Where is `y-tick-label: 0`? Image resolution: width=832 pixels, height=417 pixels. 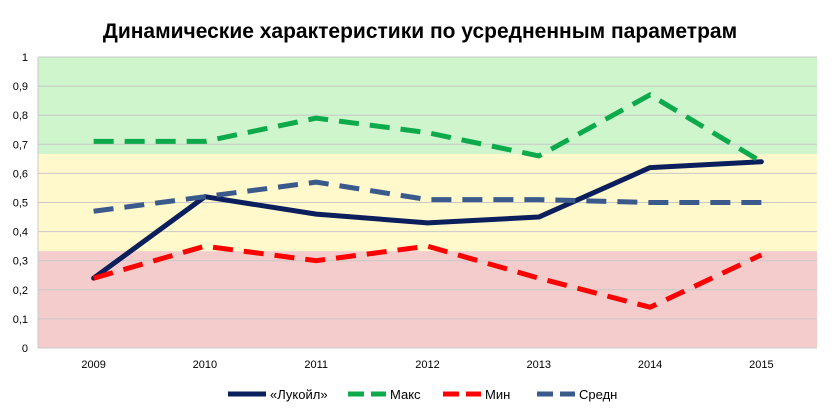
y-tick-label: 0 is located at coordinates (25, 349).